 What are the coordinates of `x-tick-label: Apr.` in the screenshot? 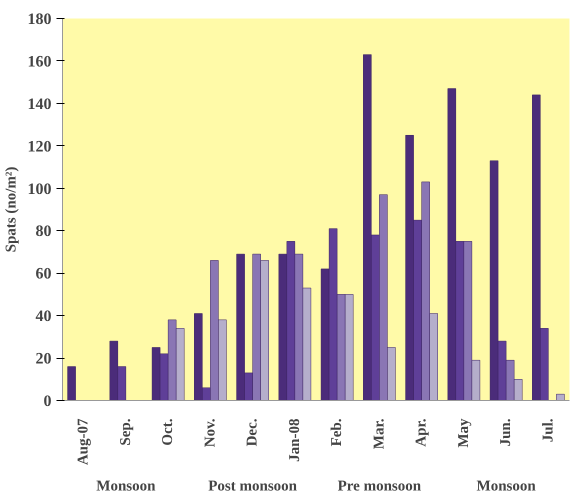 It's located at (422, 432).